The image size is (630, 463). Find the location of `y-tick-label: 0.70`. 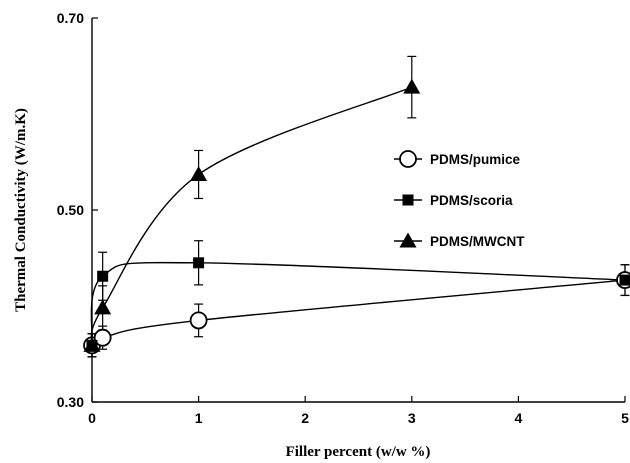

y-tick-label: 0.70 is located at coordinates (70, 18).